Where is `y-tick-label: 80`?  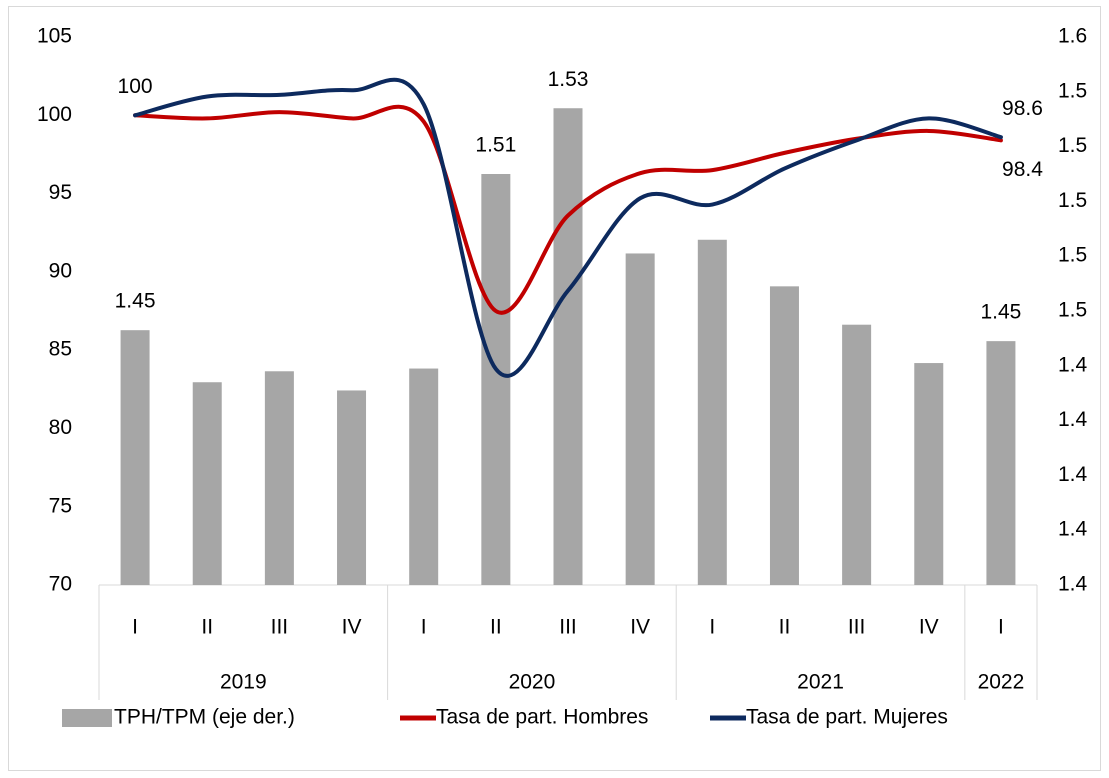 y-tick-label: 80 is located at coordinates (60, 427).